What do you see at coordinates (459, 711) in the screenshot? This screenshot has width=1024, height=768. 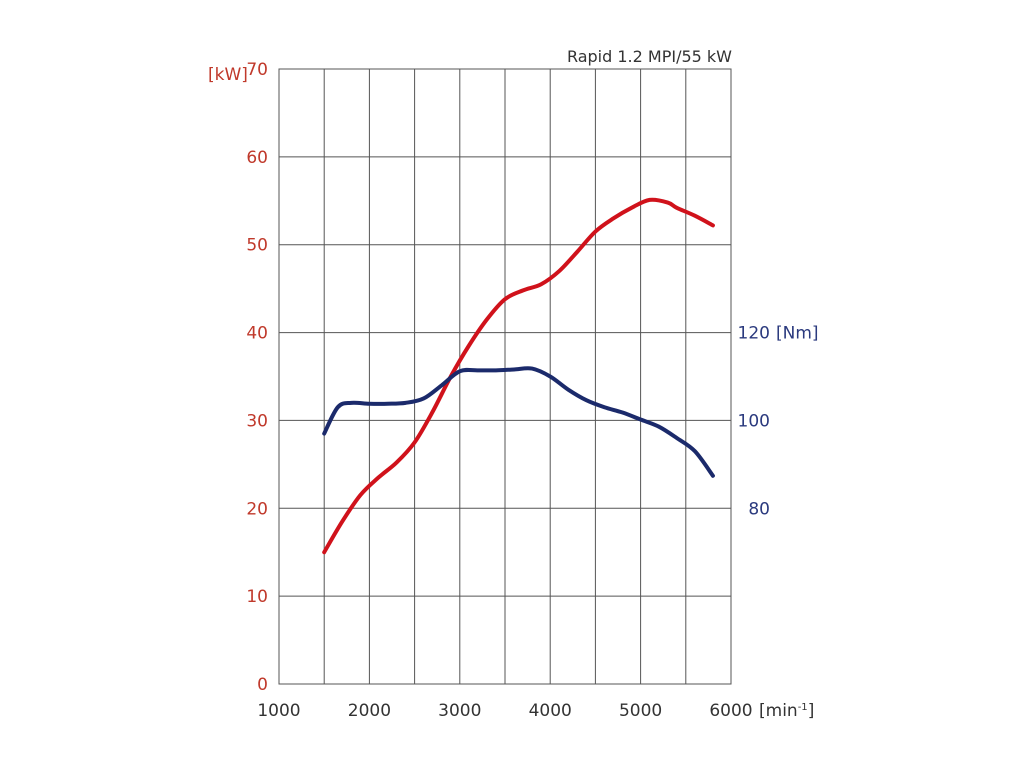 I see `x-tick-label: 3000` at bounding box center [459, 711].